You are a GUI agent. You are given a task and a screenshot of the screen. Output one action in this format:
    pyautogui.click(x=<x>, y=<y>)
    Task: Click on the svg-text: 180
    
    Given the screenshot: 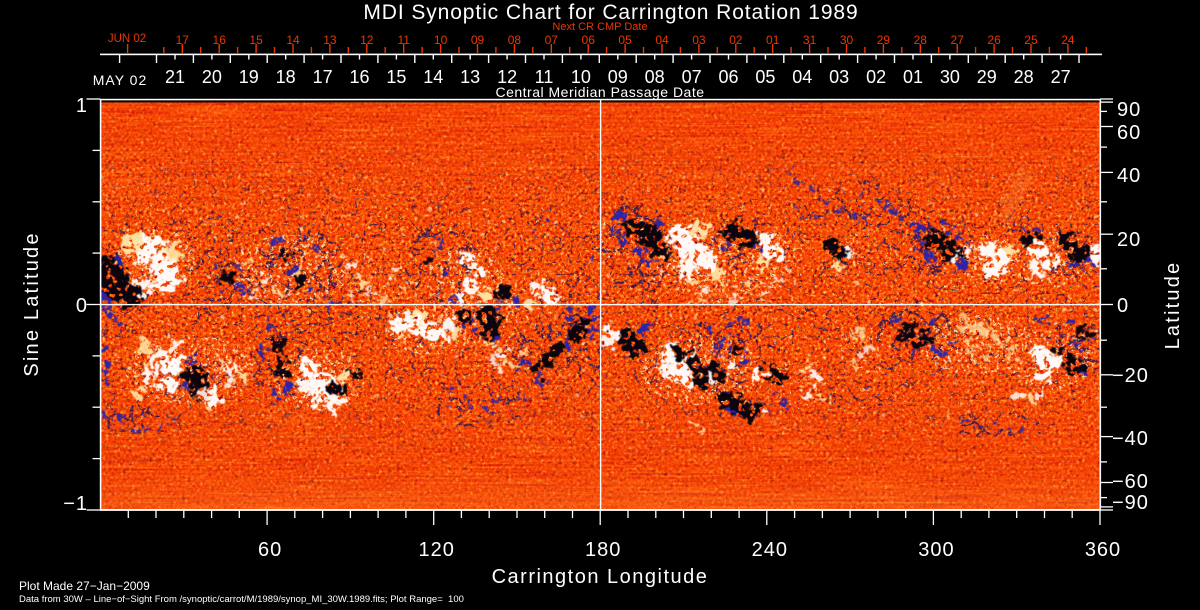 What is the action you would take?
    pyautogui.click(x=603, y=550)
    